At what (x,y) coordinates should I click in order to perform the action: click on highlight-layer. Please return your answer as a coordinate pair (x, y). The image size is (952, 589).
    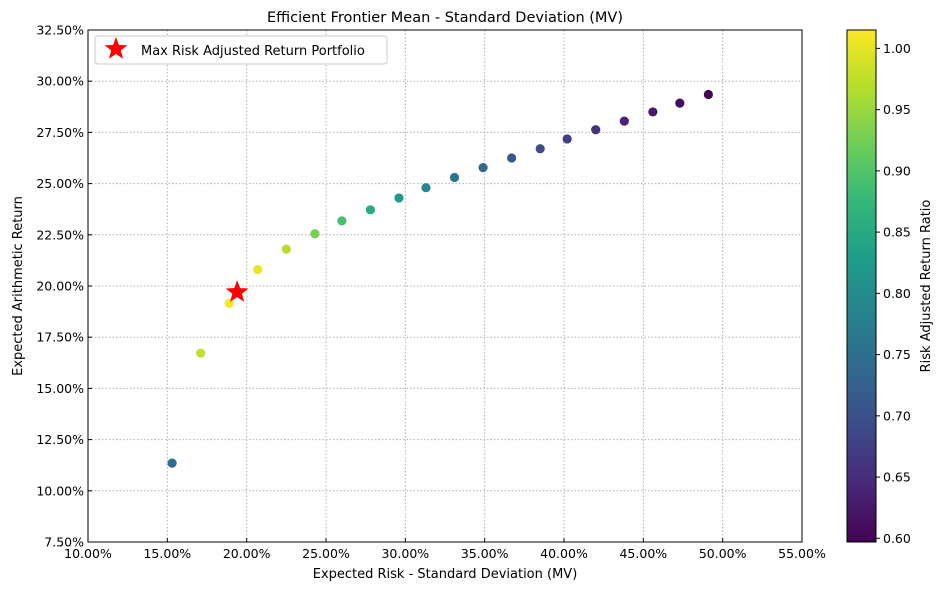
    Looking at the image, I should click on (237, 291).